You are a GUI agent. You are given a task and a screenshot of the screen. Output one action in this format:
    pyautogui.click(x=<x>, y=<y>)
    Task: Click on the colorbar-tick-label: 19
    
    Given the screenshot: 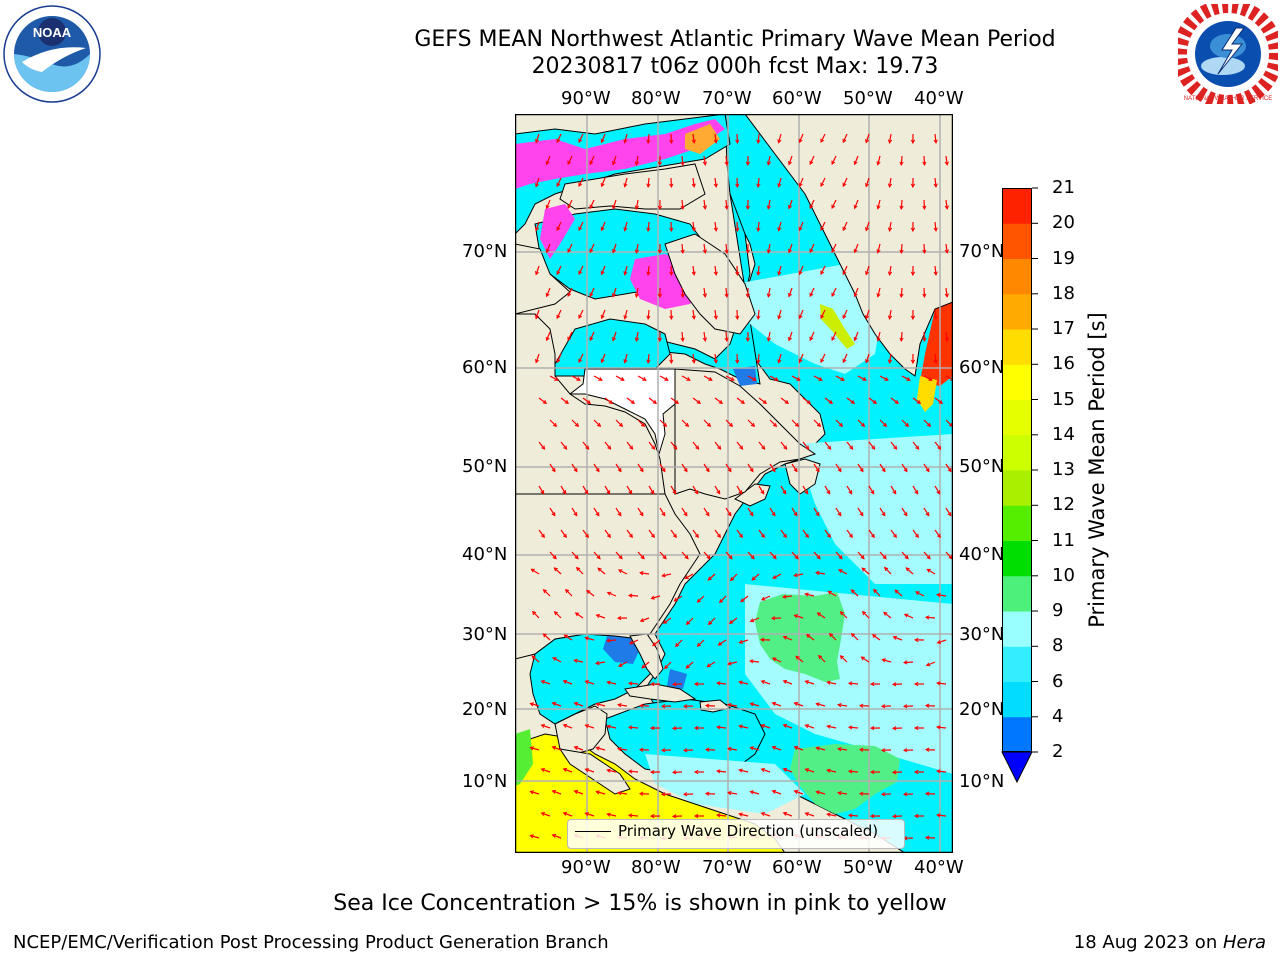 What is the action you would take?
    pyautogui.click(x=1063, y=258)
    